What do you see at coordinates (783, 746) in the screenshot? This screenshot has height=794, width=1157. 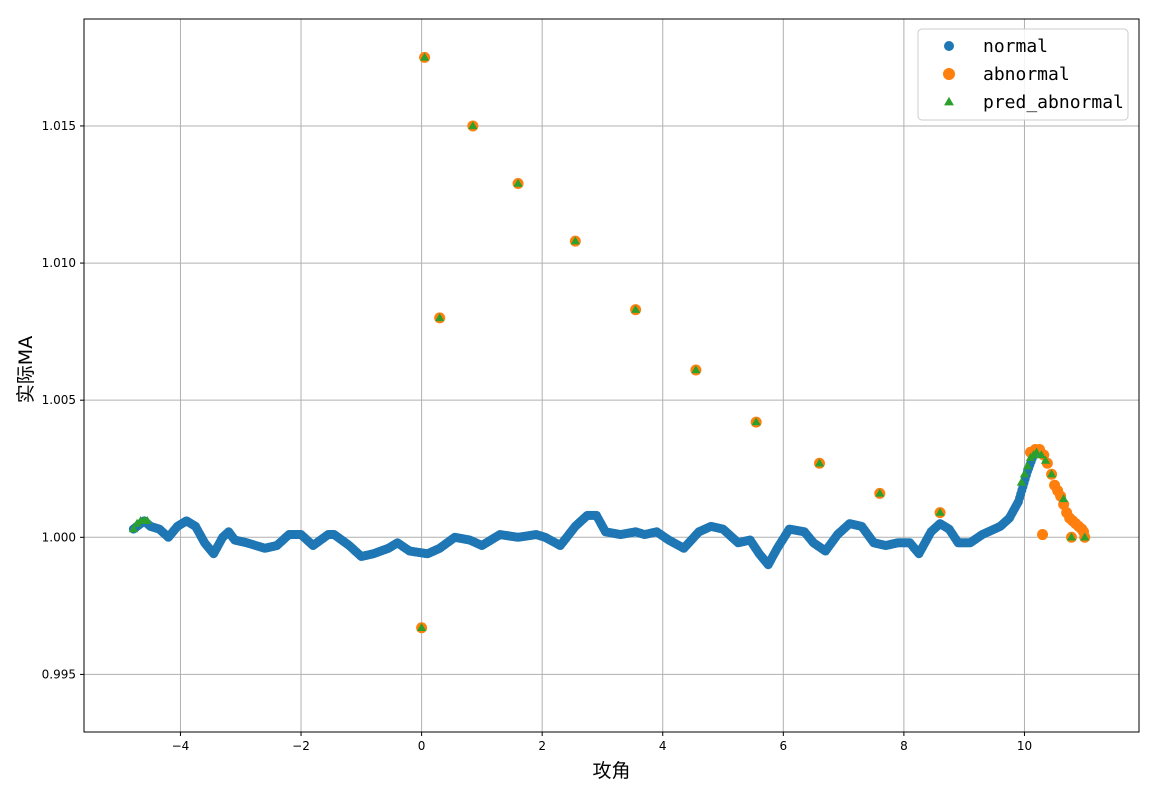 I see `x-tick-label: 6` at bounding box center [783, 746].